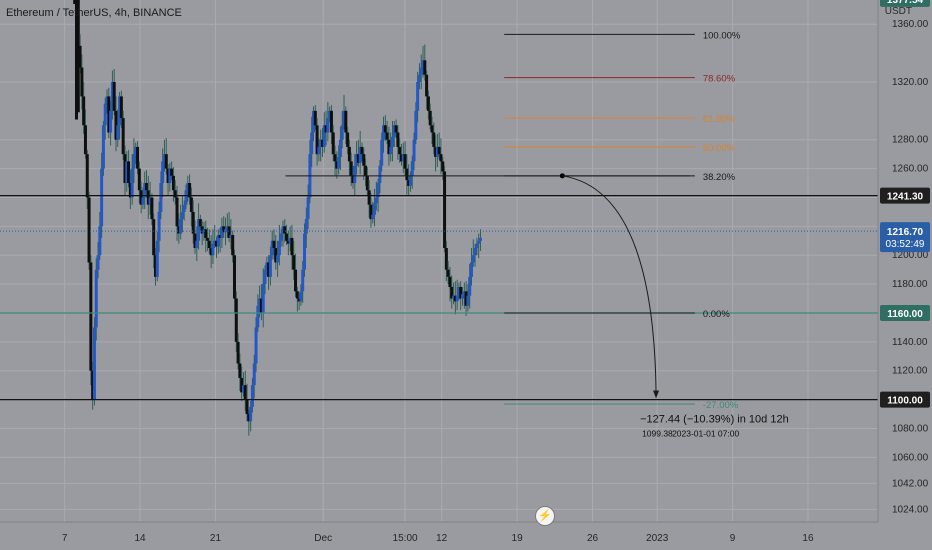 This screenshot has height=550, width=932. Describe the element at coordinates (657, 538) in the screenshot. I see `x-tick-label: 2023` at that location.